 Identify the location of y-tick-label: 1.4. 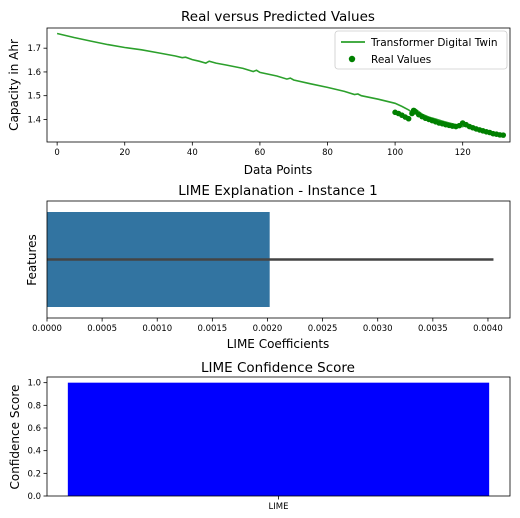
(34, 120).